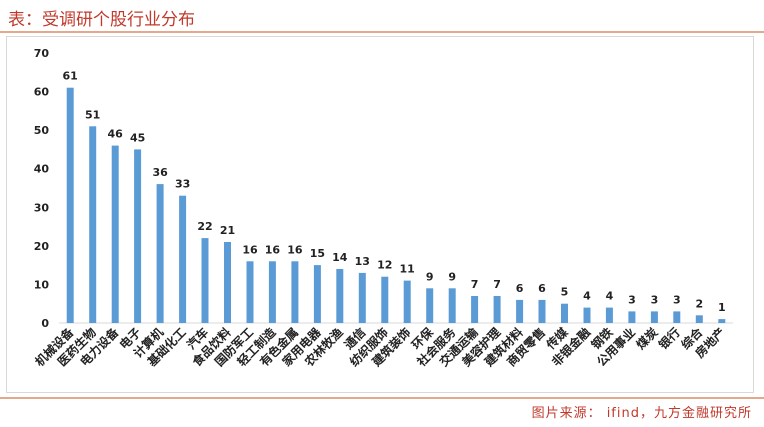 The height and width of the screenshot is (427, 764). I want to click on data-label-19: 7, so click(497, 284).